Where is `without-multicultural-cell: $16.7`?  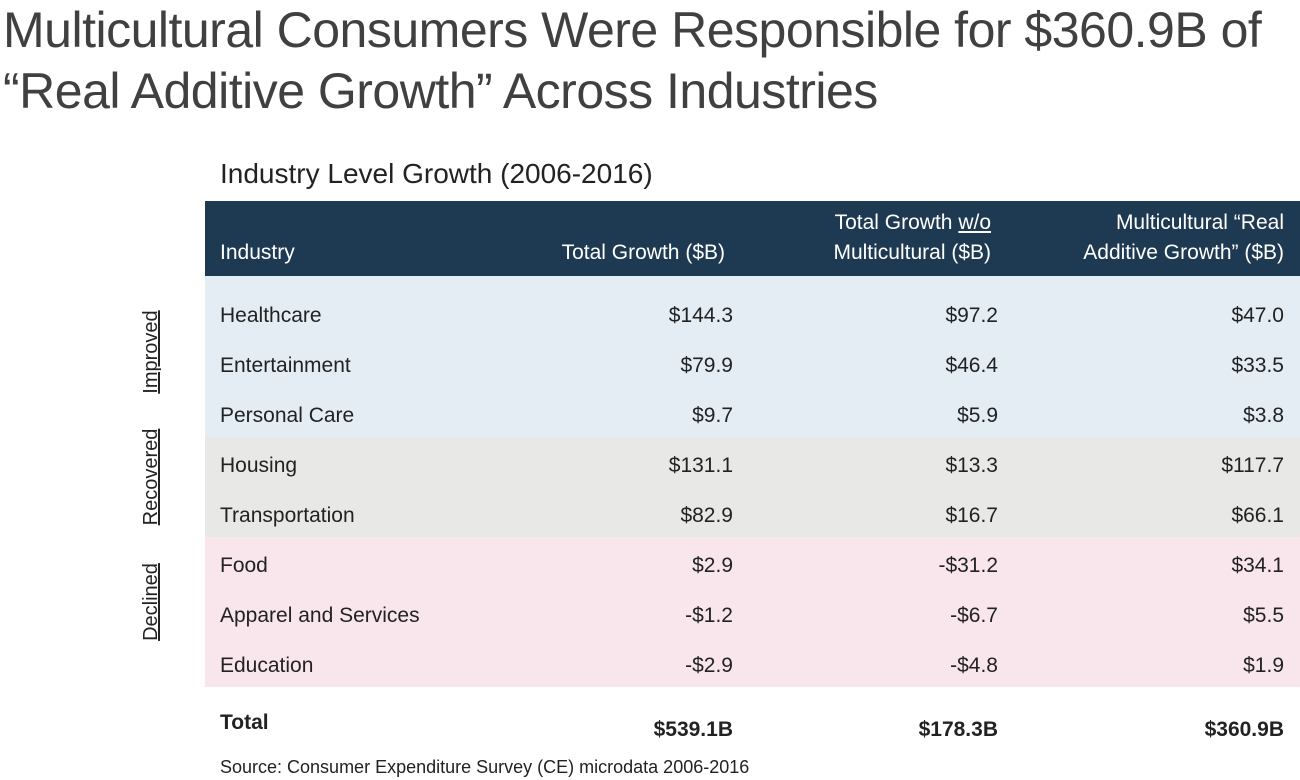
without-multicultural-cell: $16.7 is located at coordinates (971, 515).